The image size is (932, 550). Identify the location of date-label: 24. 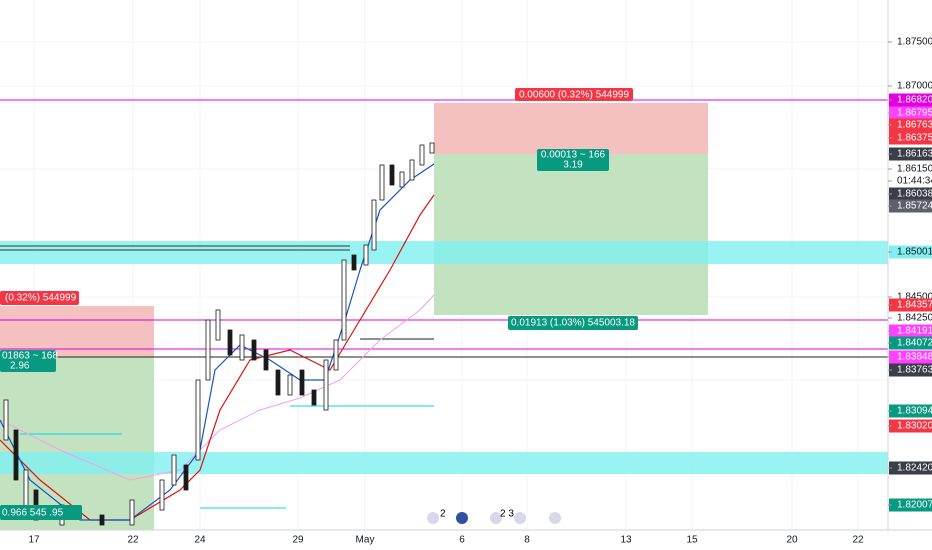
(200, 540).